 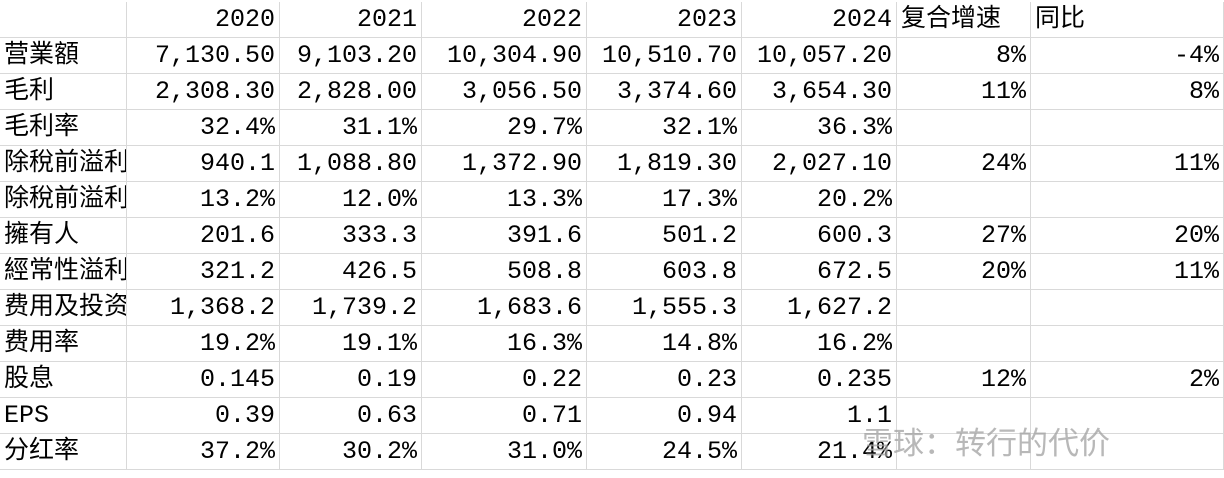 I want to click on cell: 426.5, so click(x=351, y=272).